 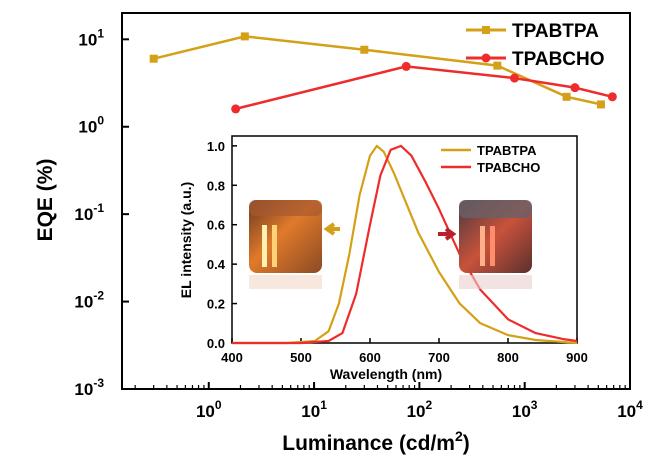 What do you see at coordinates (216, 225) in the screenshot?
I see `inset-y-tick-label: 0.6` at bounding box center [216, 225].